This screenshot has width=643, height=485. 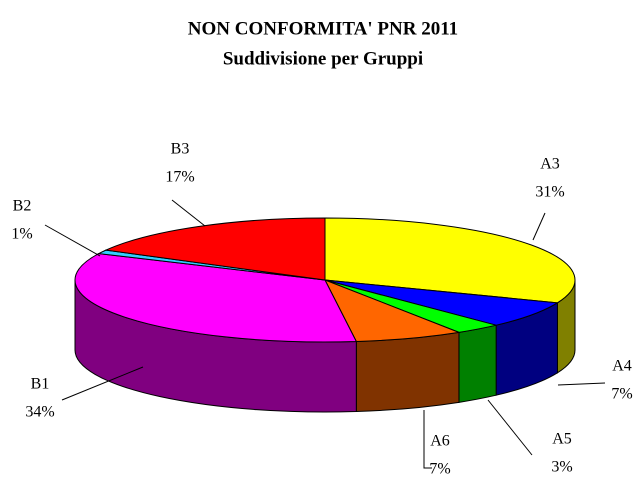 What do you see at coordinates (622, 366) in the screenshot?
I see `category-label: A4` at bounding box center [622, 366].